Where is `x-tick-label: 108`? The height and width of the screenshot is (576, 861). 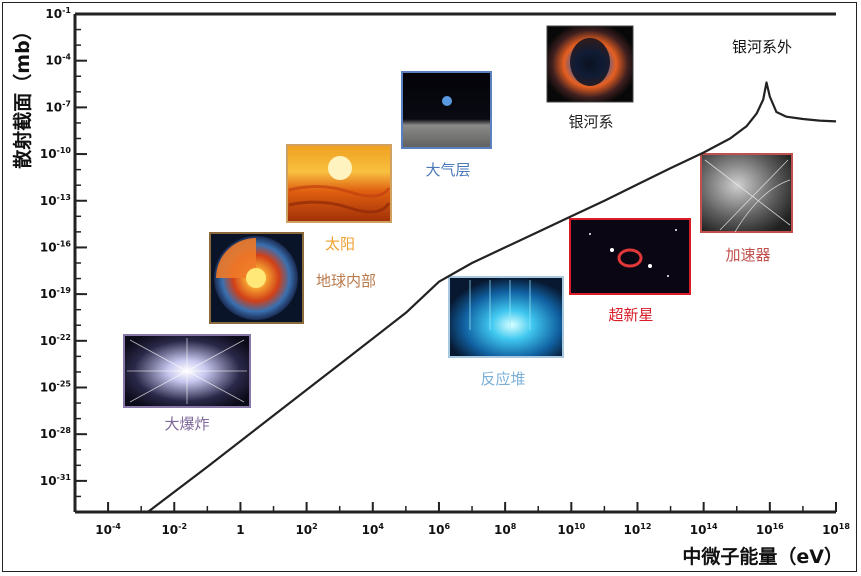
x-tick-label: 108 is located at coordinates (505, 529).